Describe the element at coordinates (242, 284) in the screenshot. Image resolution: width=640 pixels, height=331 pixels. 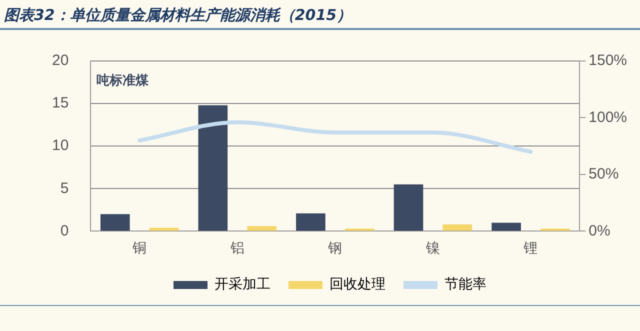
I see `legend-label: 开采加工` at that location.